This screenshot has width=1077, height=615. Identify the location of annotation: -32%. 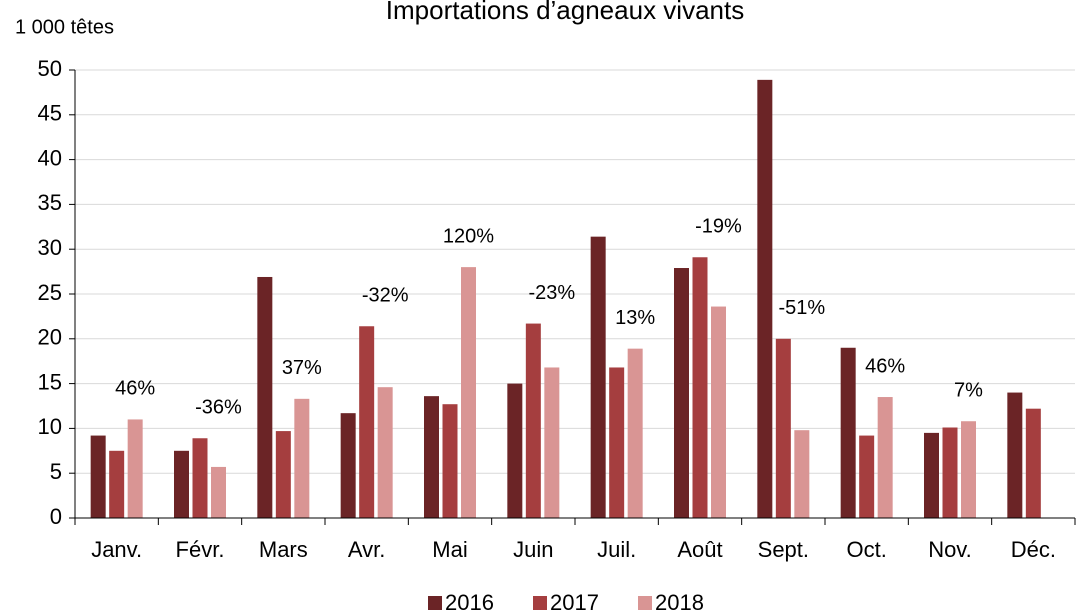
(385, 296).